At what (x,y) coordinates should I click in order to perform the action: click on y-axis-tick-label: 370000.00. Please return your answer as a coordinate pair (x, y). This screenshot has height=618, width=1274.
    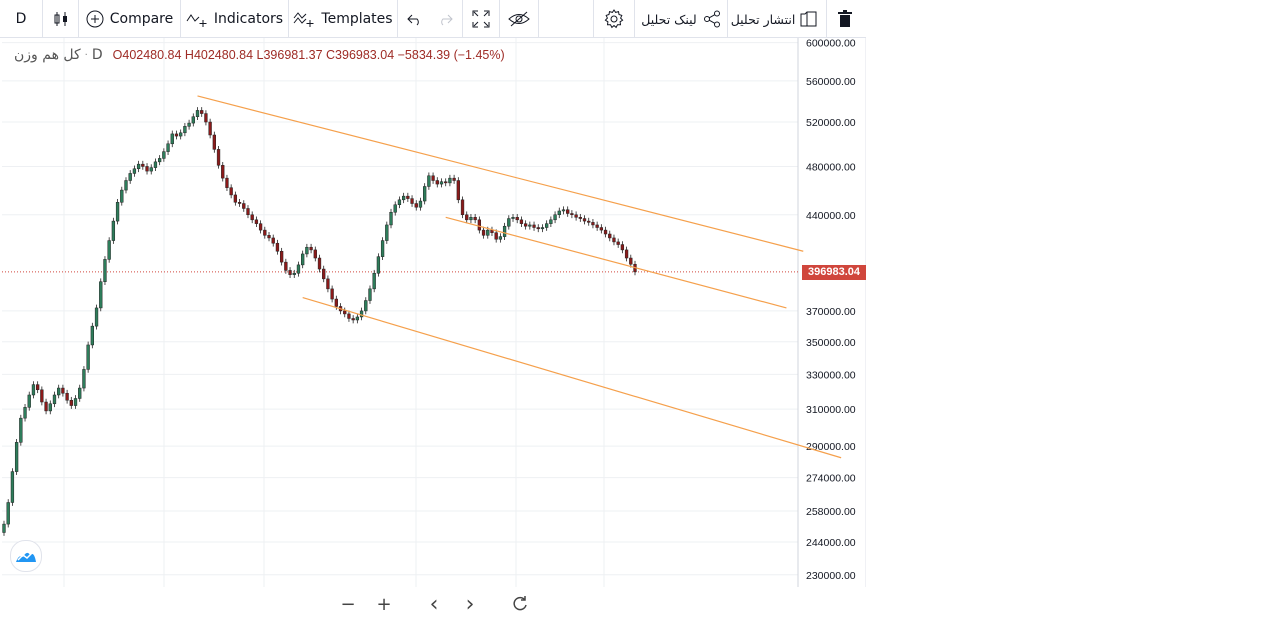
    Looking at the image, I should click on (831, 312).